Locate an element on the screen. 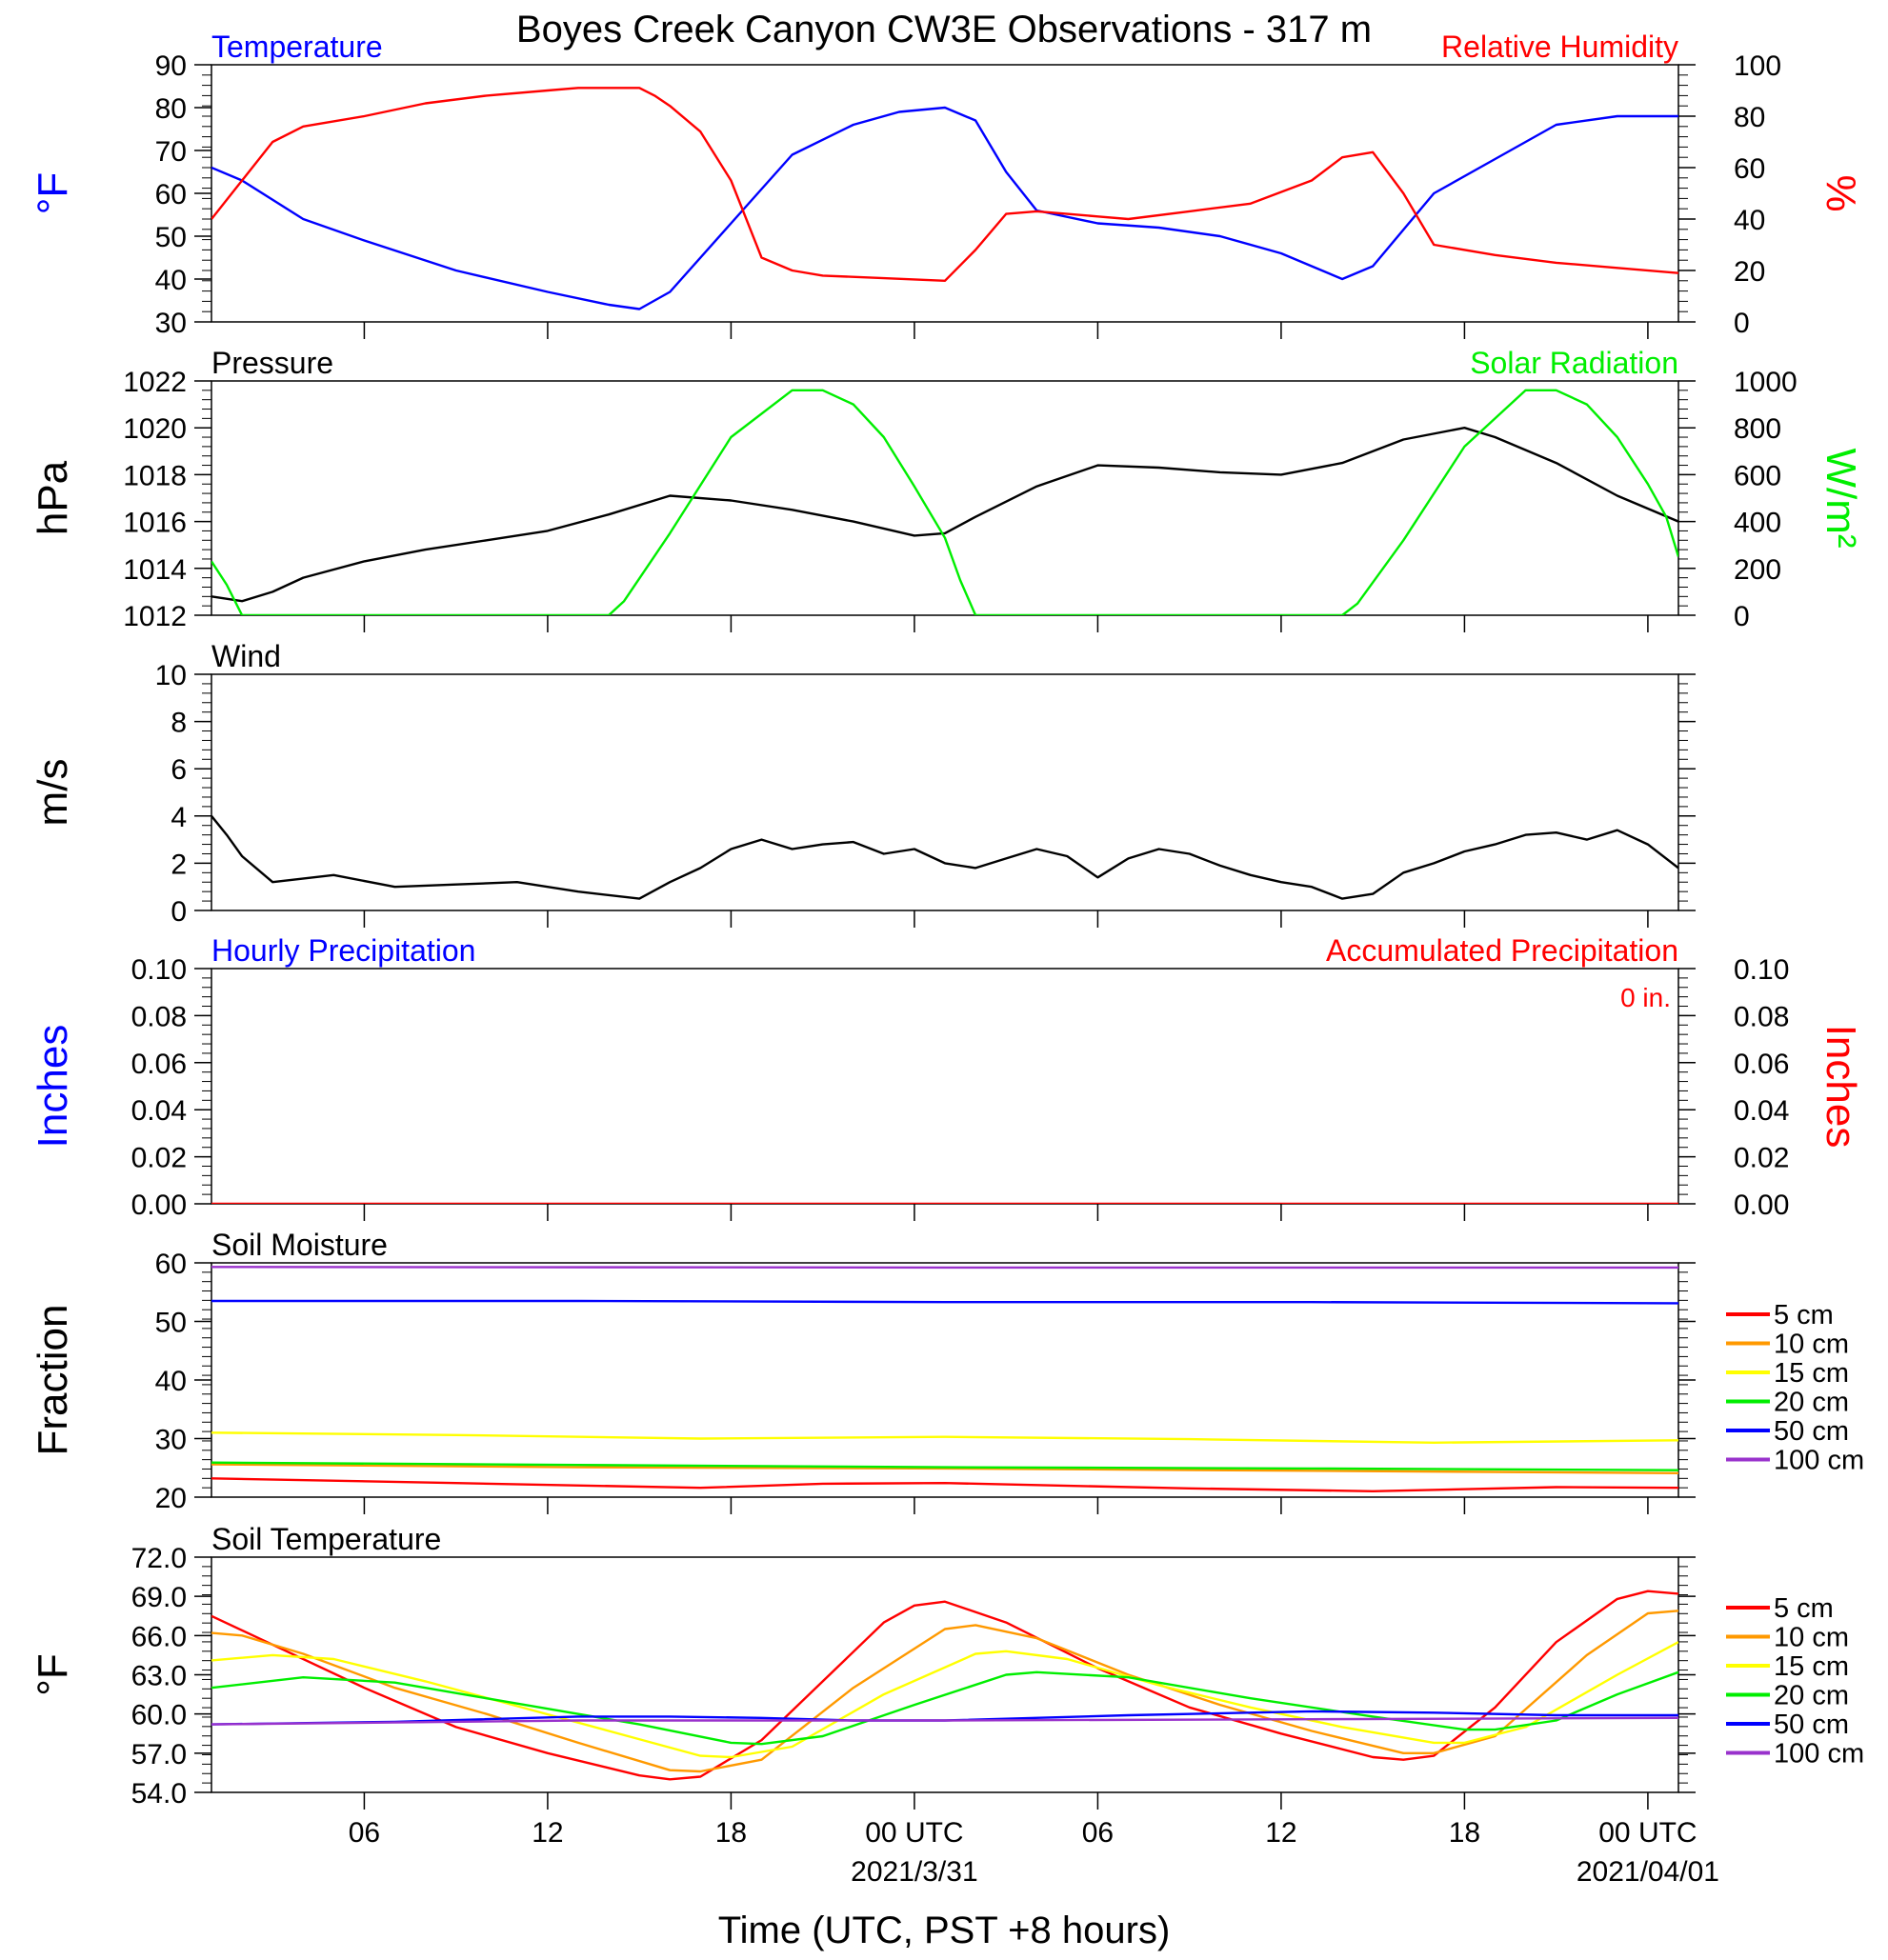  y-tick-label-right: 600 is located at coordinates (1757, 475).